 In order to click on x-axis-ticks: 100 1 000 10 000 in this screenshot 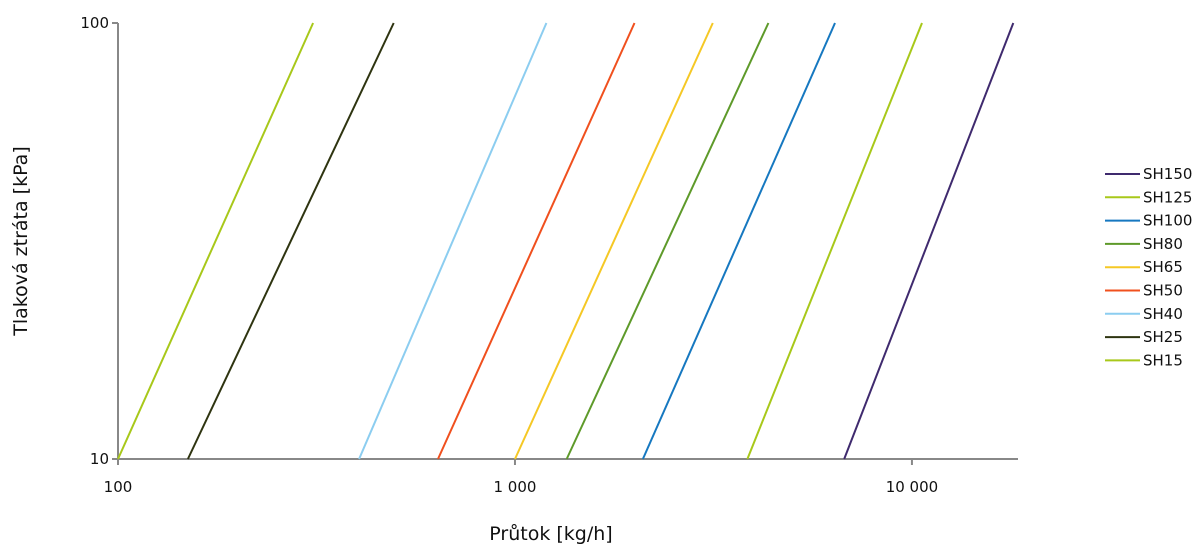, I will do `click(521, 477)`.